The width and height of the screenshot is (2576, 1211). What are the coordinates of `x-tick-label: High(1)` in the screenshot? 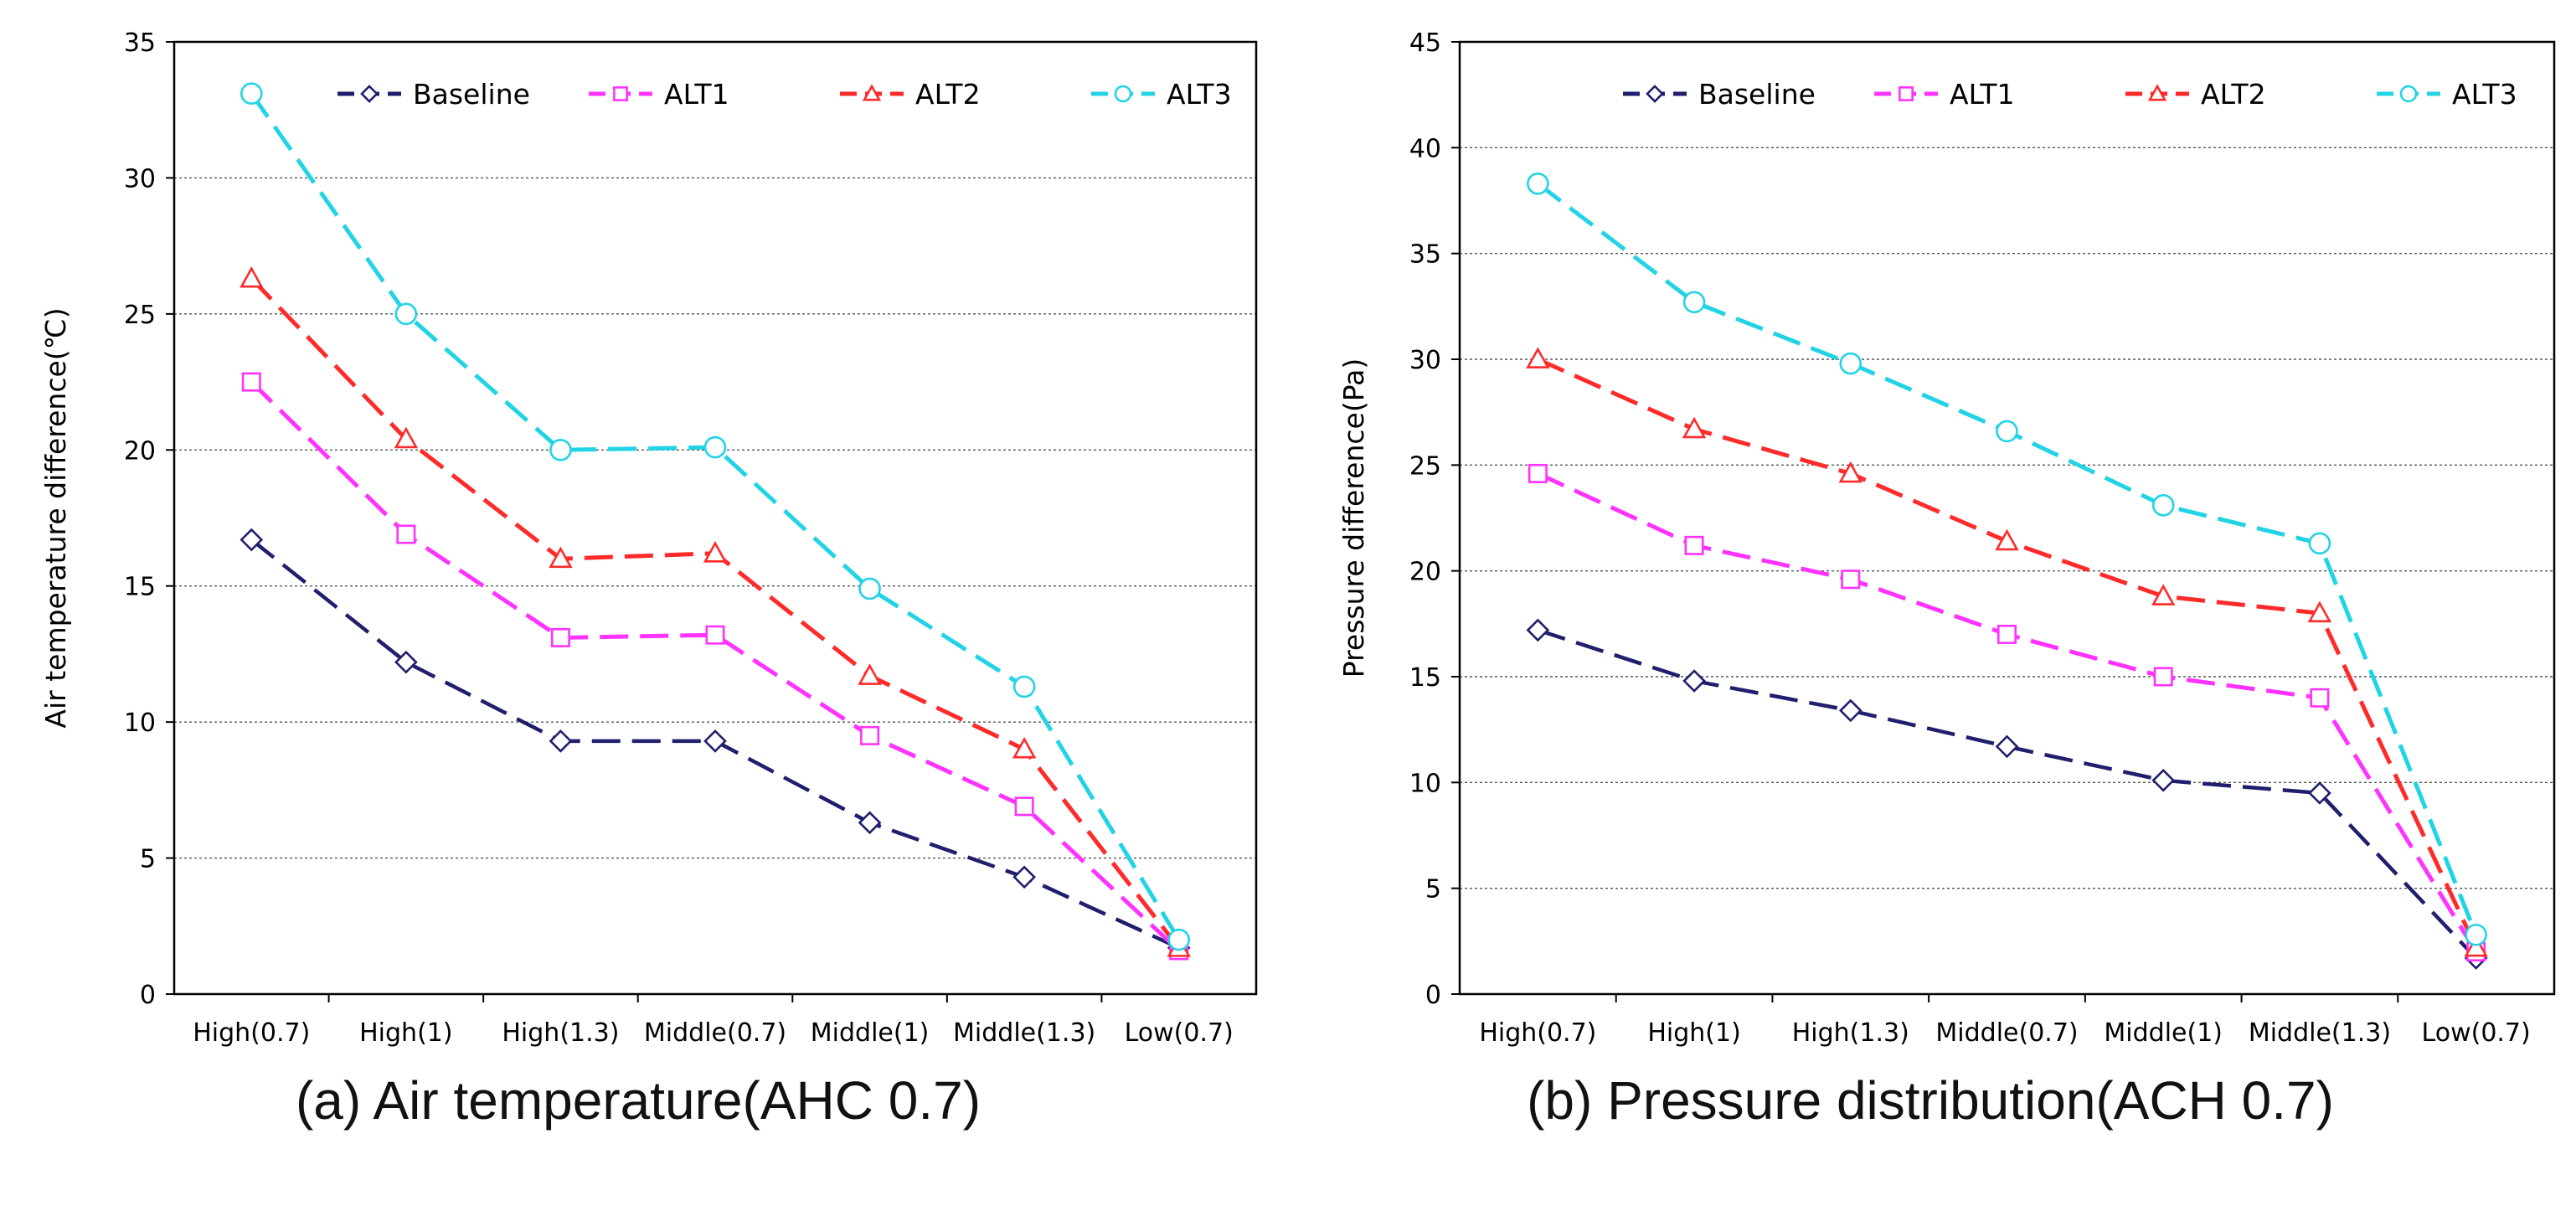 It's located at (405, 1033).